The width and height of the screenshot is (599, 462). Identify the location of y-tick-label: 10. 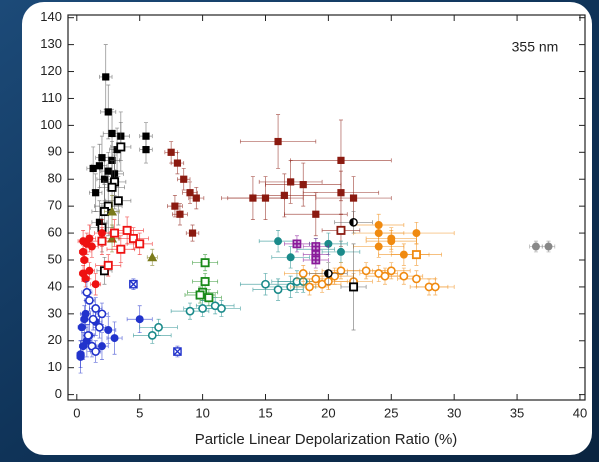
(55, 366).